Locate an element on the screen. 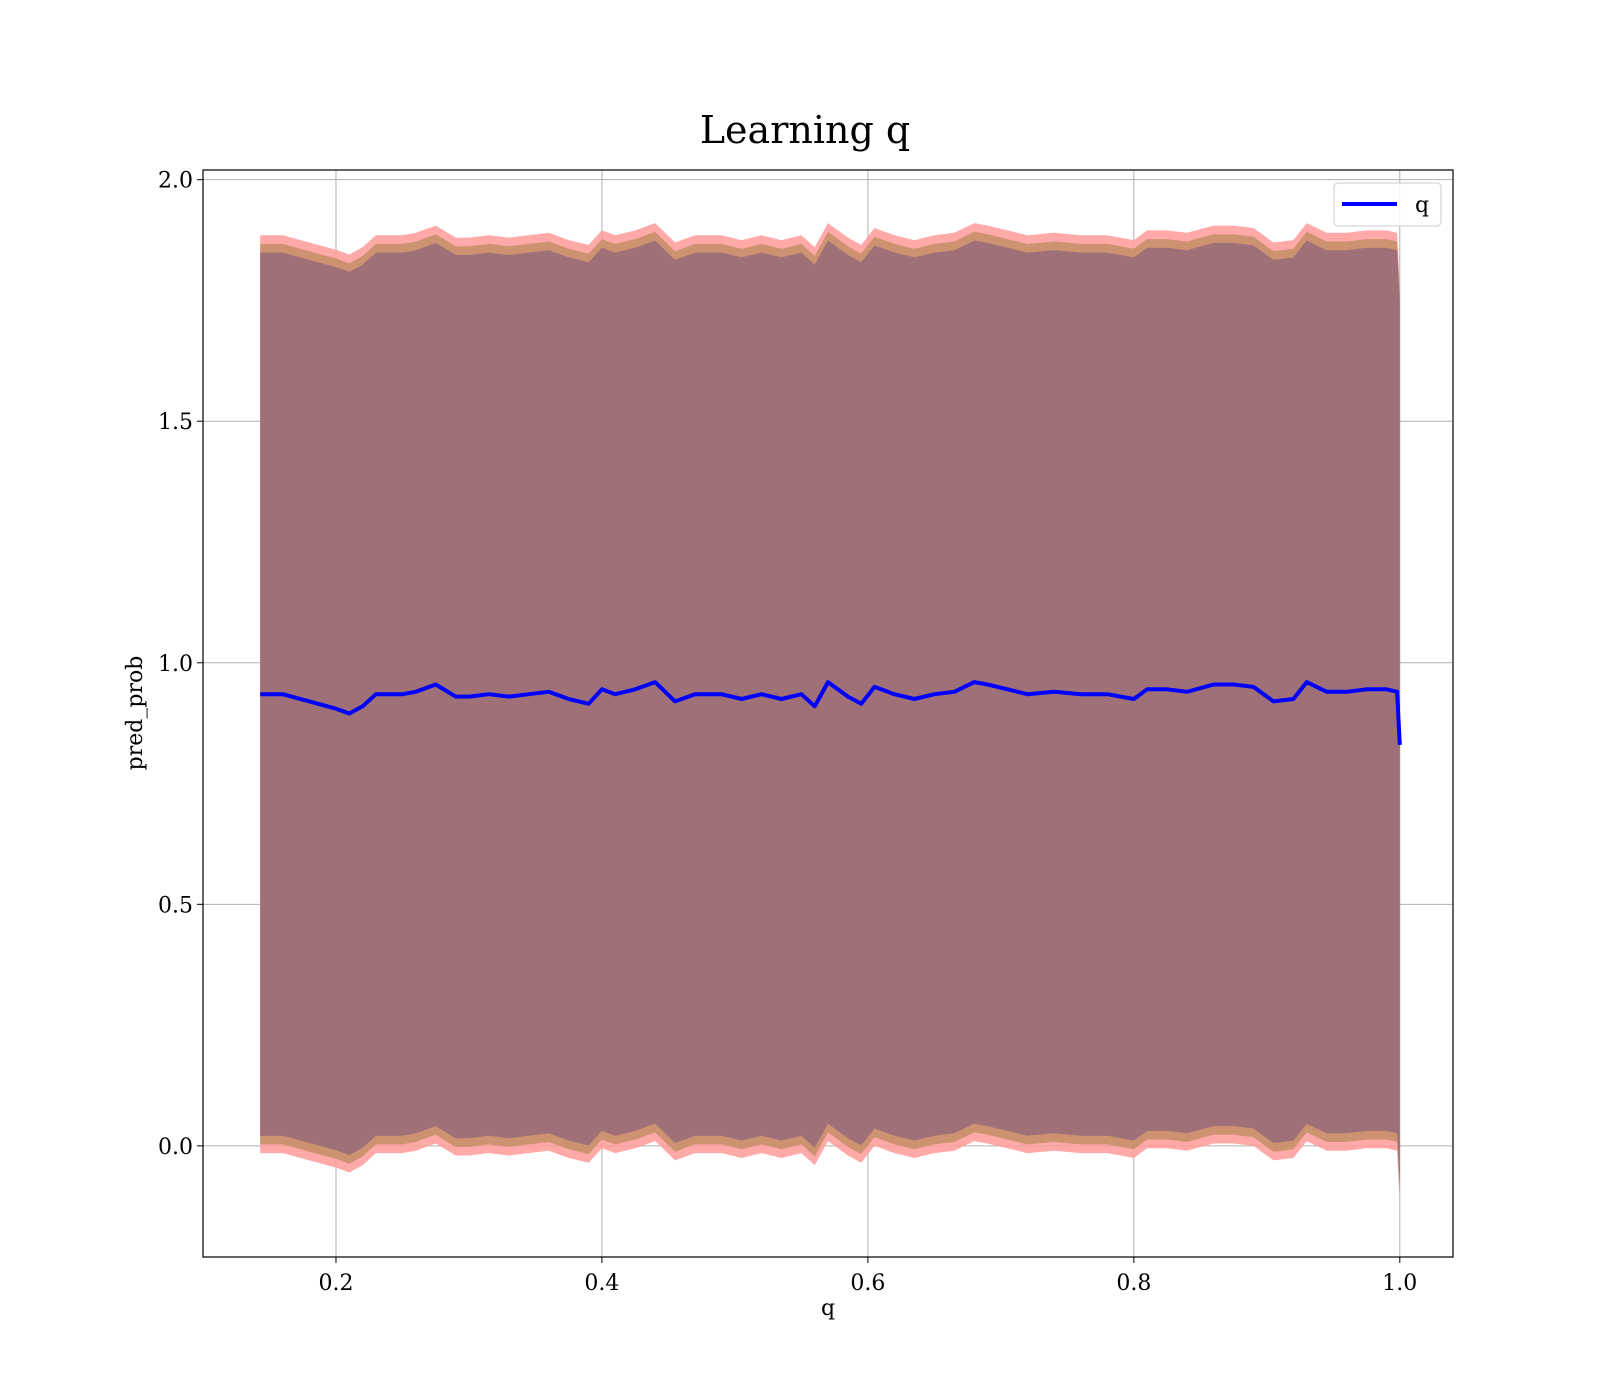 The height and width of the screenshot is (1400, 1600). x-tick-label-0: 0.2 is located at coordinates (335, 1283).